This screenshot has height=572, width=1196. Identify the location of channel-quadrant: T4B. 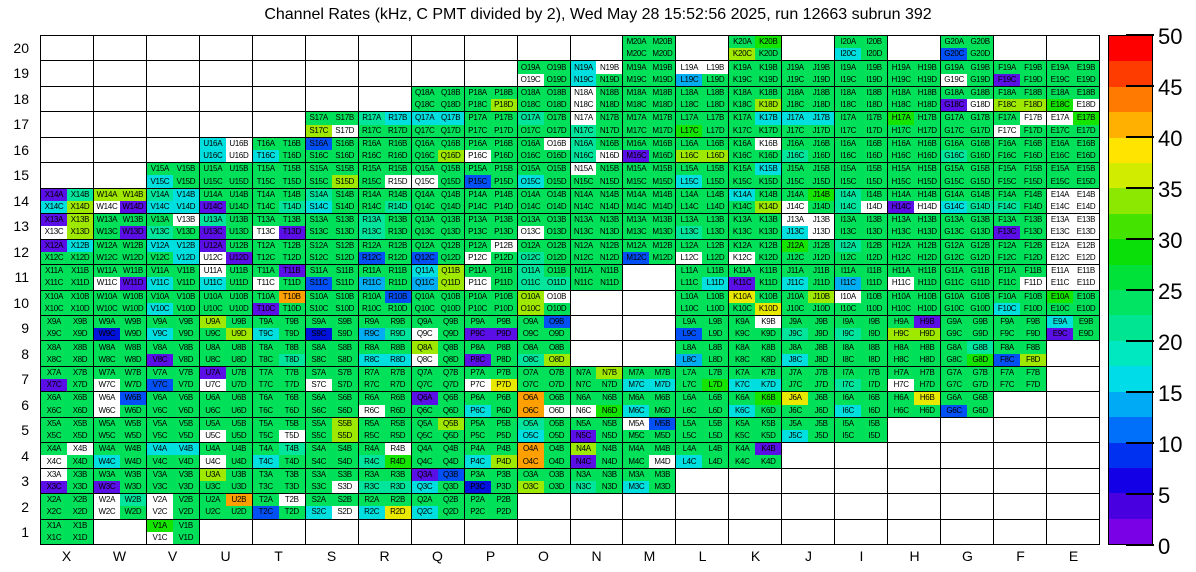
(291, 449).